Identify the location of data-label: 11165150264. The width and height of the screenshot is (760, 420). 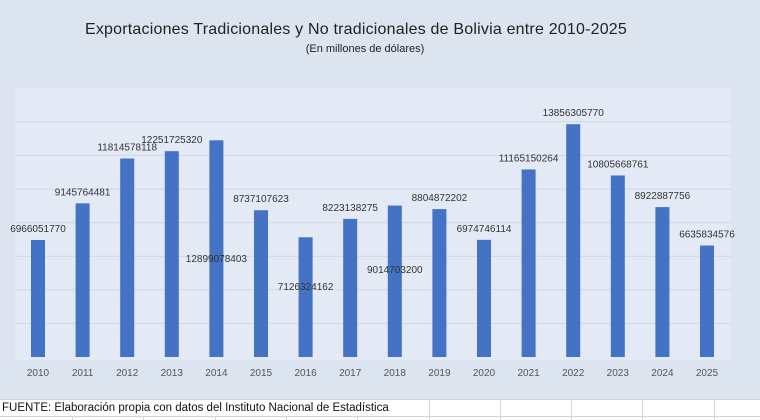
(529, 158).